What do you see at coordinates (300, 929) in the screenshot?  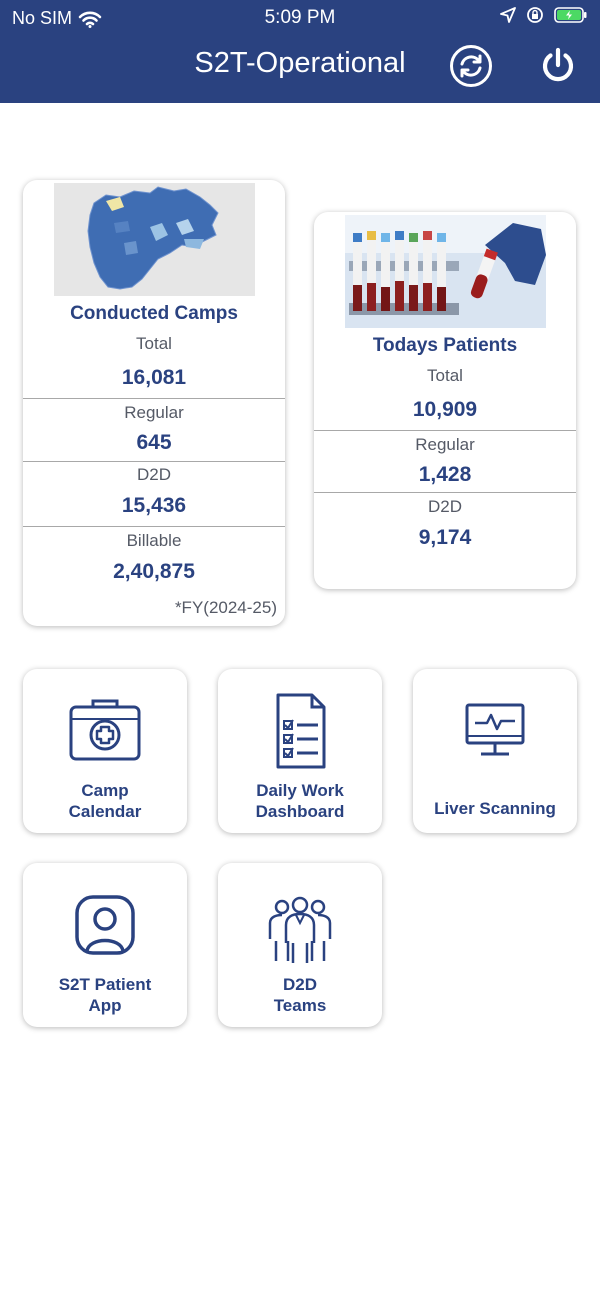 I see `team-icon` at bounding box center [300, 929].